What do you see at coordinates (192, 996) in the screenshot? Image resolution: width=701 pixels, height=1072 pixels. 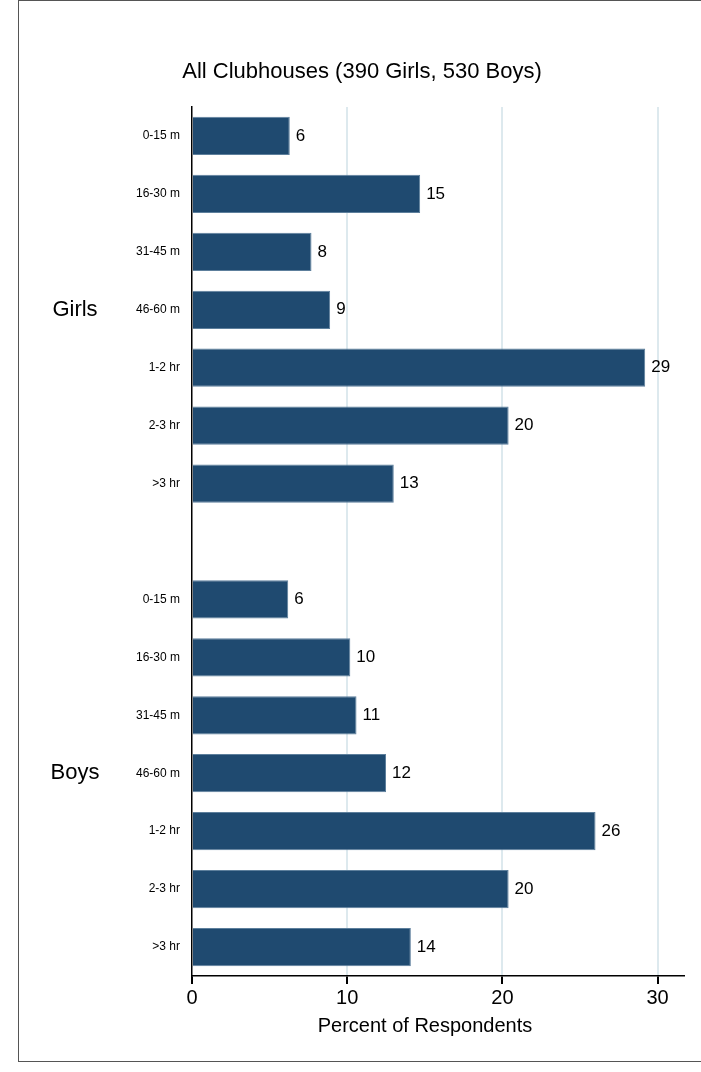 I see `x-tick-label: 0` at bounding box center [192, 996].